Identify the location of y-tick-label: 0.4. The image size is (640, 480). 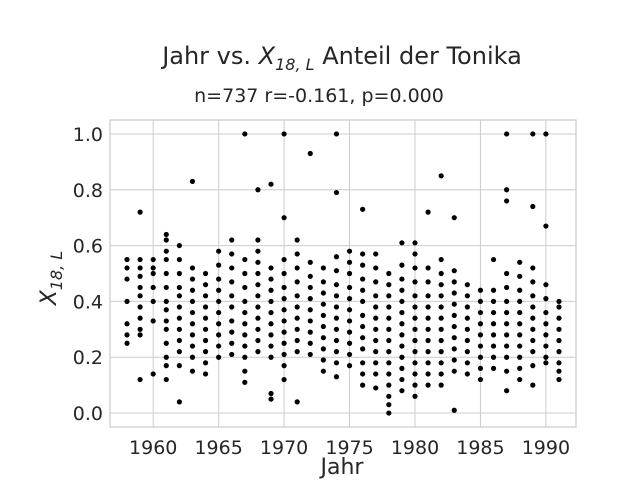
(88, 302).